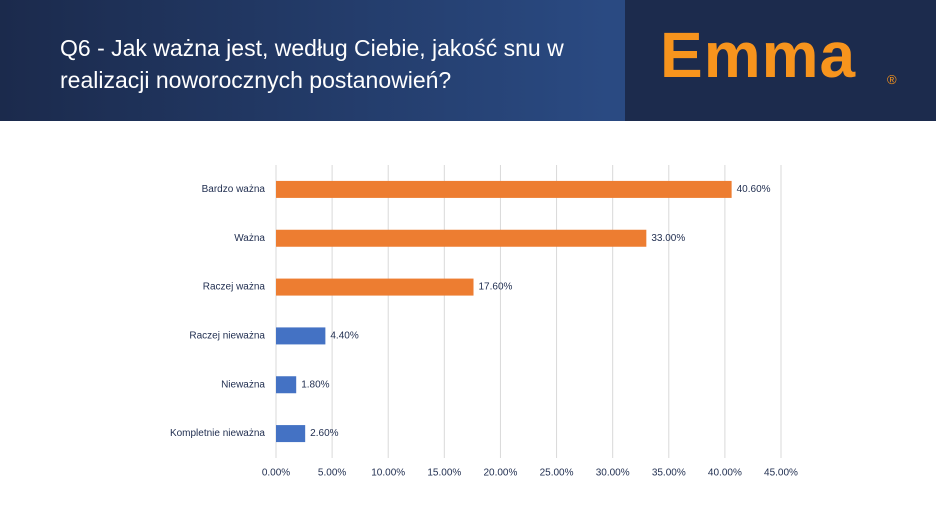  I want to click on x-tick-label: 0.00%, so click(276, 473).